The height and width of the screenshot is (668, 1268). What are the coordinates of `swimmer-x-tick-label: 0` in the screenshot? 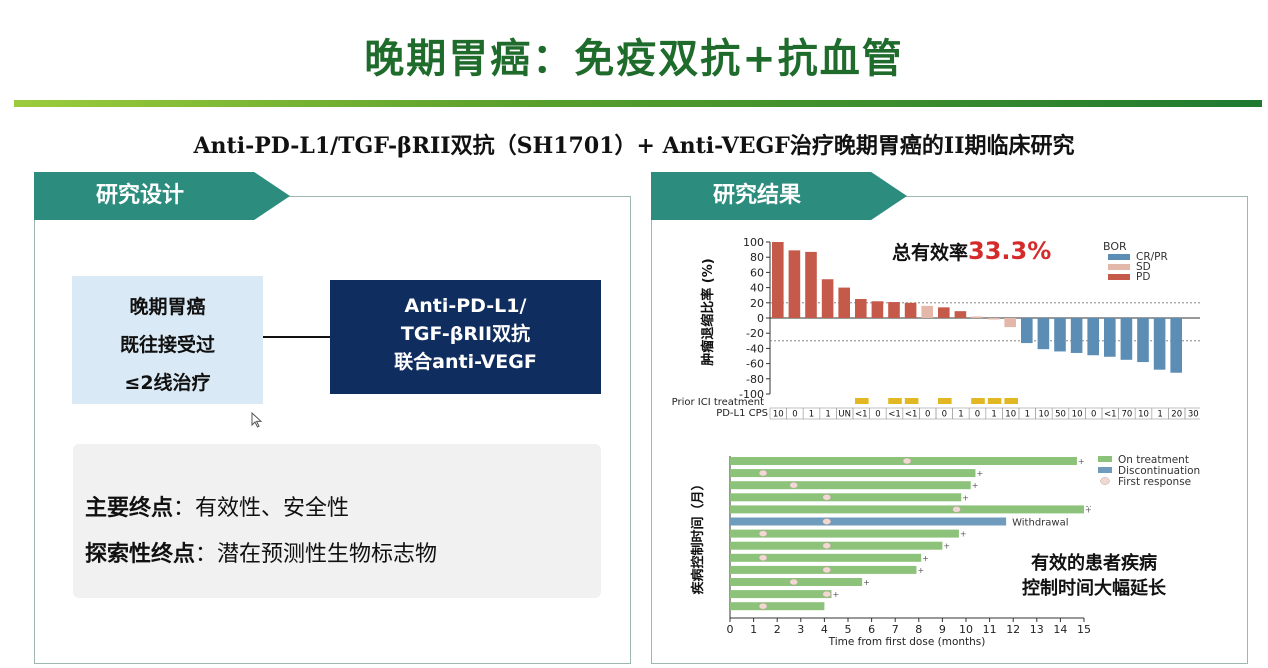 It's located at (730, 629).